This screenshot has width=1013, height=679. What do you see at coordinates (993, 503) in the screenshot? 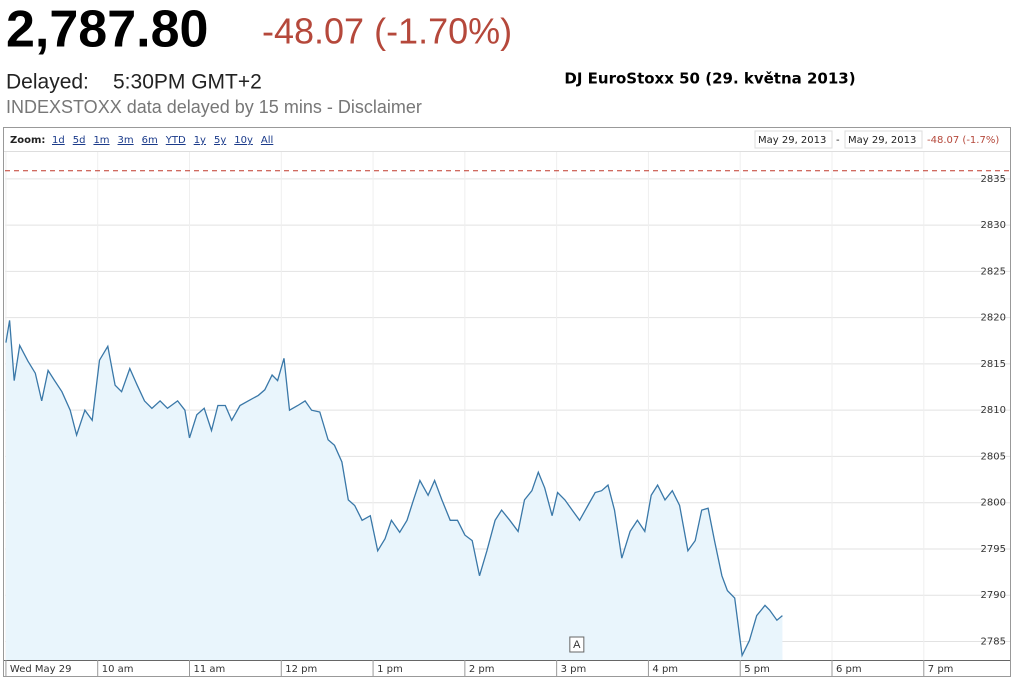
I see `y-tick-label: 2800` at bounding box center [993, 503].